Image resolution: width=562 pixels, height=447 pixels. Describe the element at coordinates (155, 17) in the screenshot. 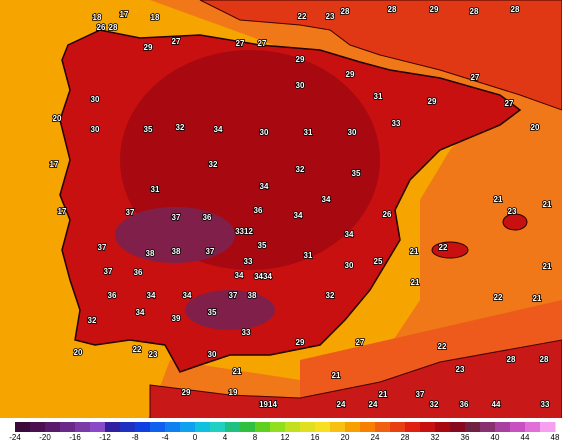

I see `temperature-label: 18` at that location.